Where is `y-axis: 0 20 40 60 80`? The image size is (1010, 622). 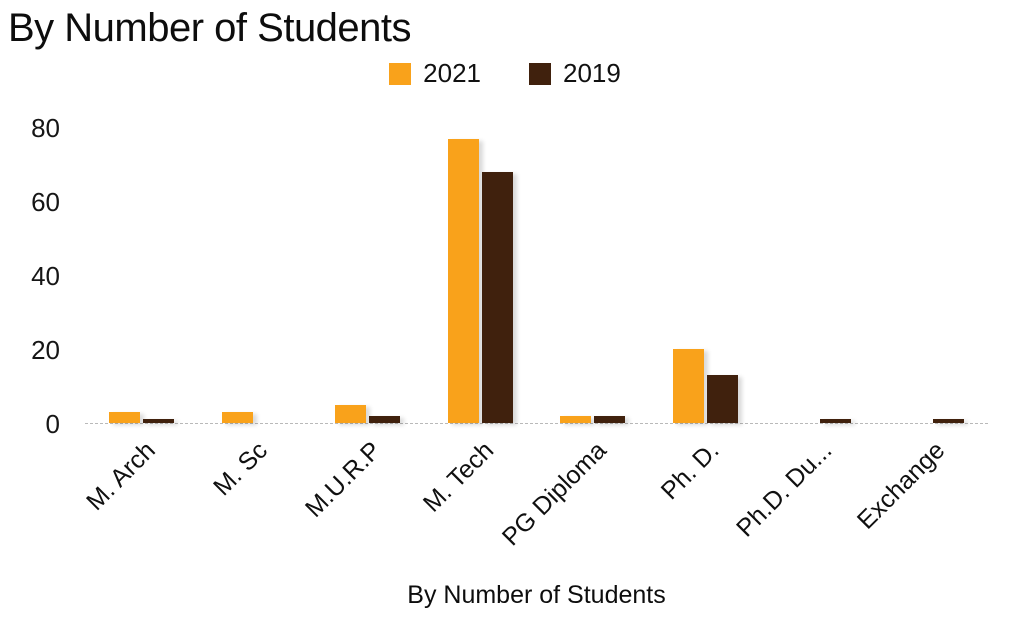
y-axis: 0 20 40 60 80 is located at coordinates (32, 276).